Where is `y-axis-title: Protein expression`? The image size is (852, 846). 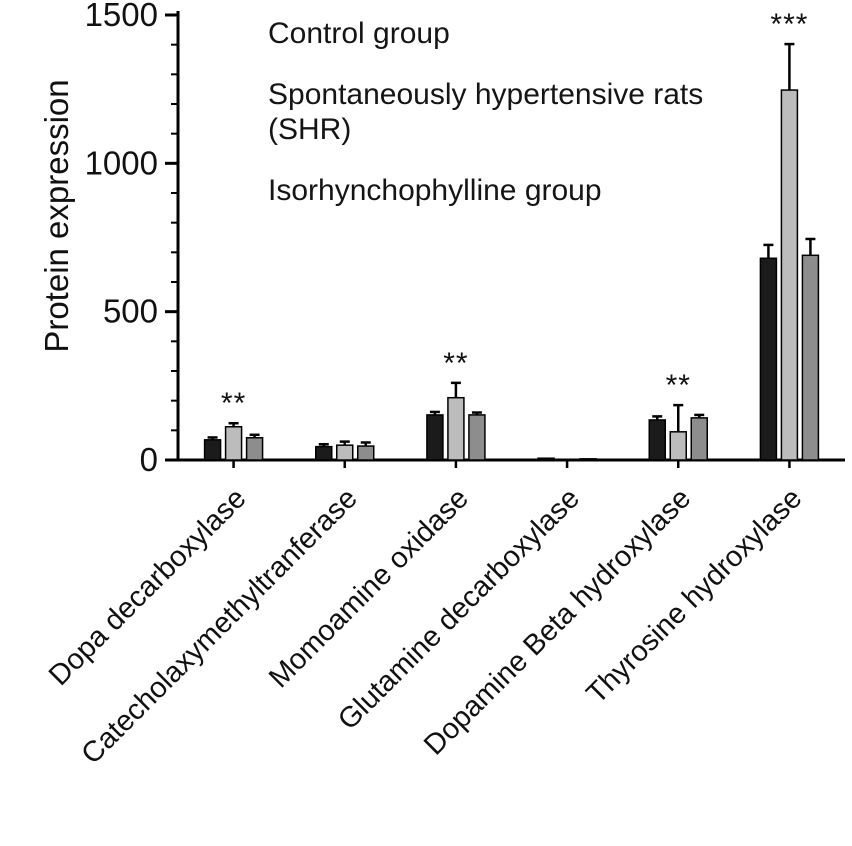
y-axis-title: Protein expression is located at coordinates (56, 216).